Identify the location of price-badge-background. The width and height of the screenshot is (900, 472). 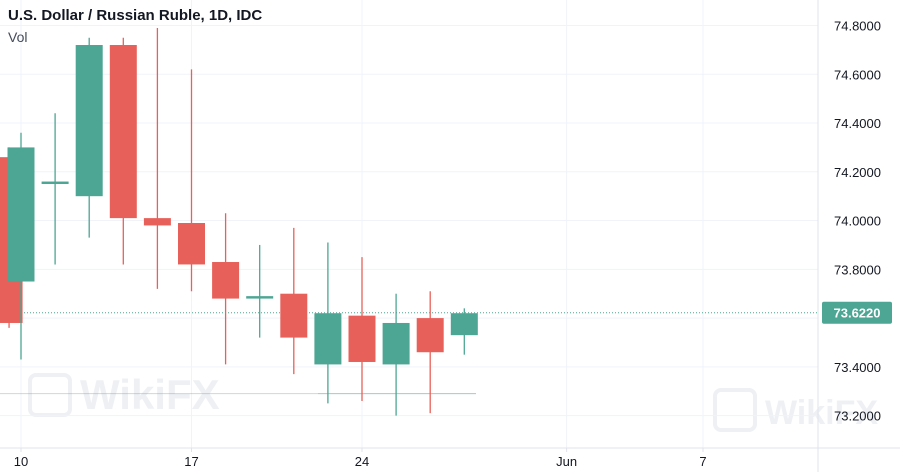
(857, 312).